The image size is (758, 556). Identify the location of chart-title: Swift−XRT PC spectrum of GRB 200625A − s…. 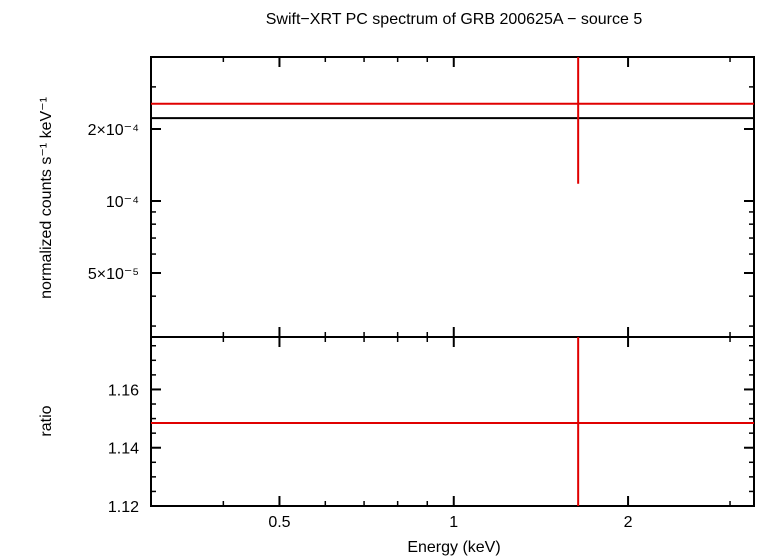
(454, 19).